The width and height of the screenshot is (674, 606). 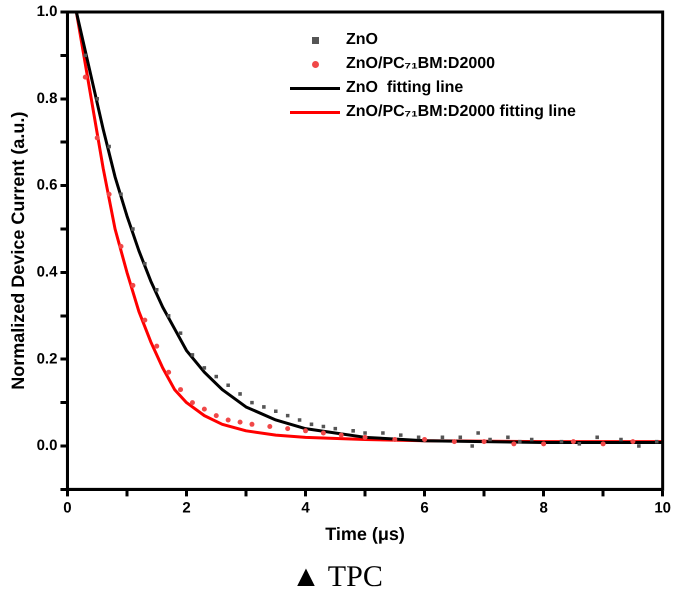 What do you see at coordinates (362, 40) in the screenshot?
I see `legend-label: ZnO` at bounding box center [362, 40].